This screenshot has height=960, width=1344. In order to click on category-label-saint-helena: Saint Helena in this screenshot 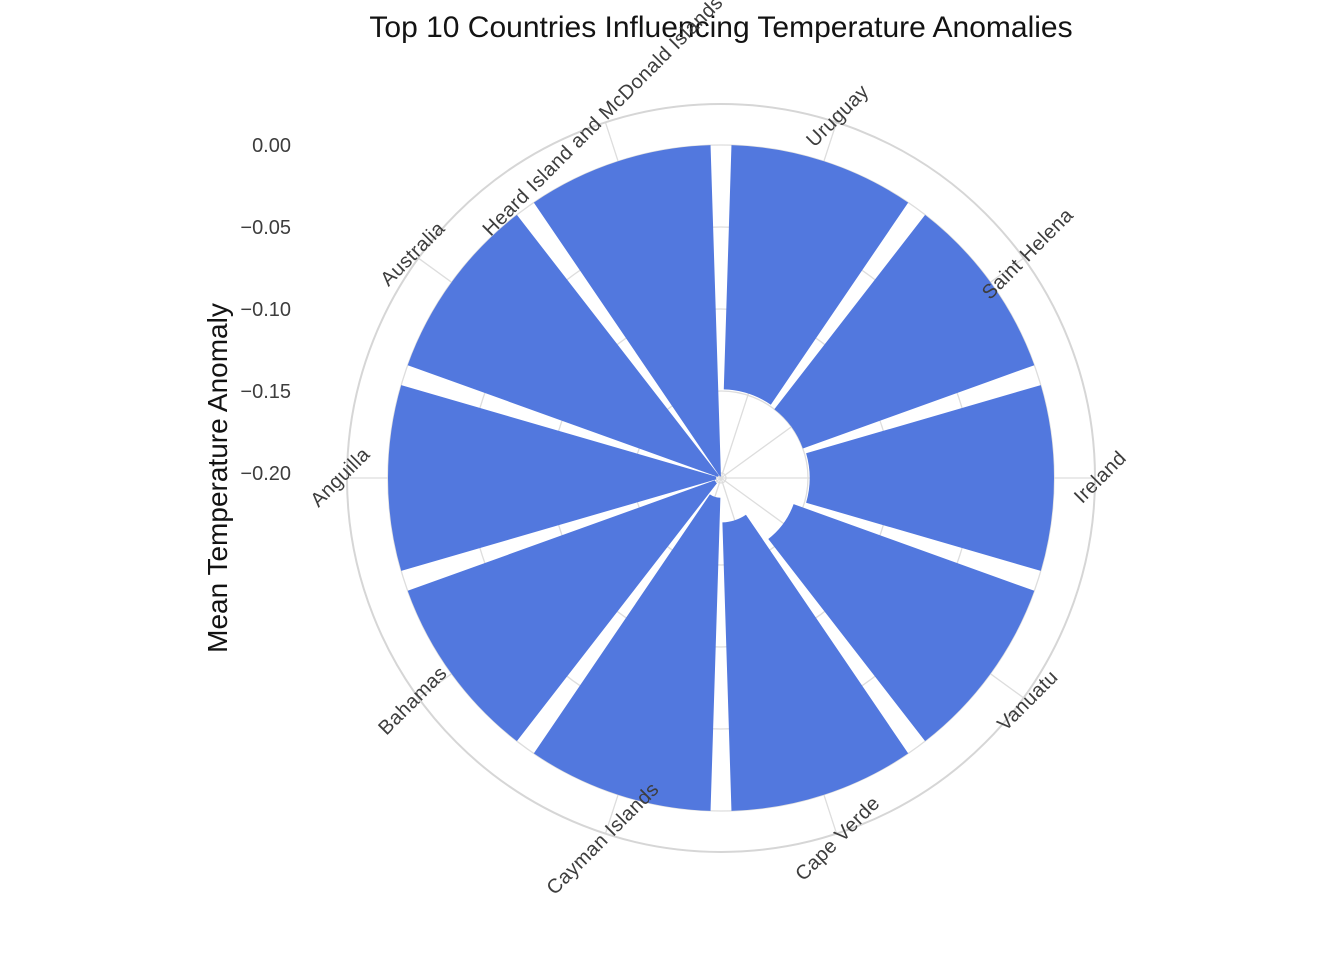, I will do `click(1028, 254)`.